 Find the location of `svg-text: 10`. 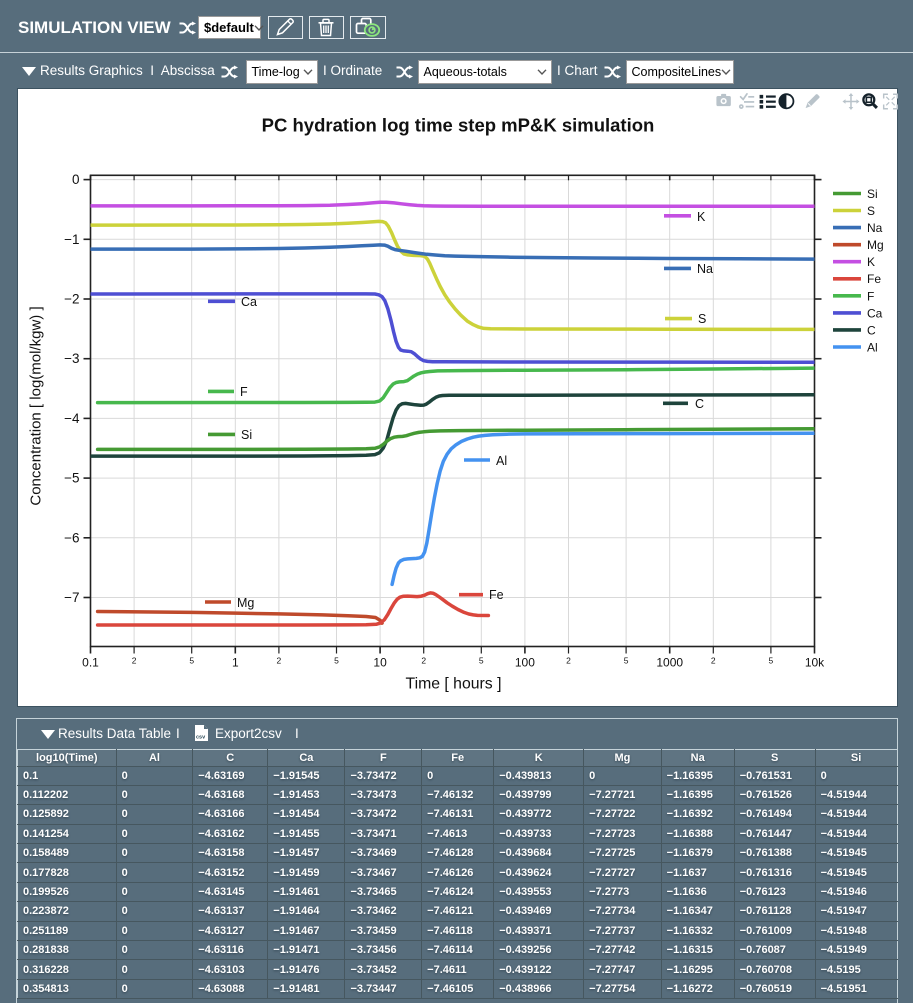

svg-text: 10 is located at coordinates (380, 663).